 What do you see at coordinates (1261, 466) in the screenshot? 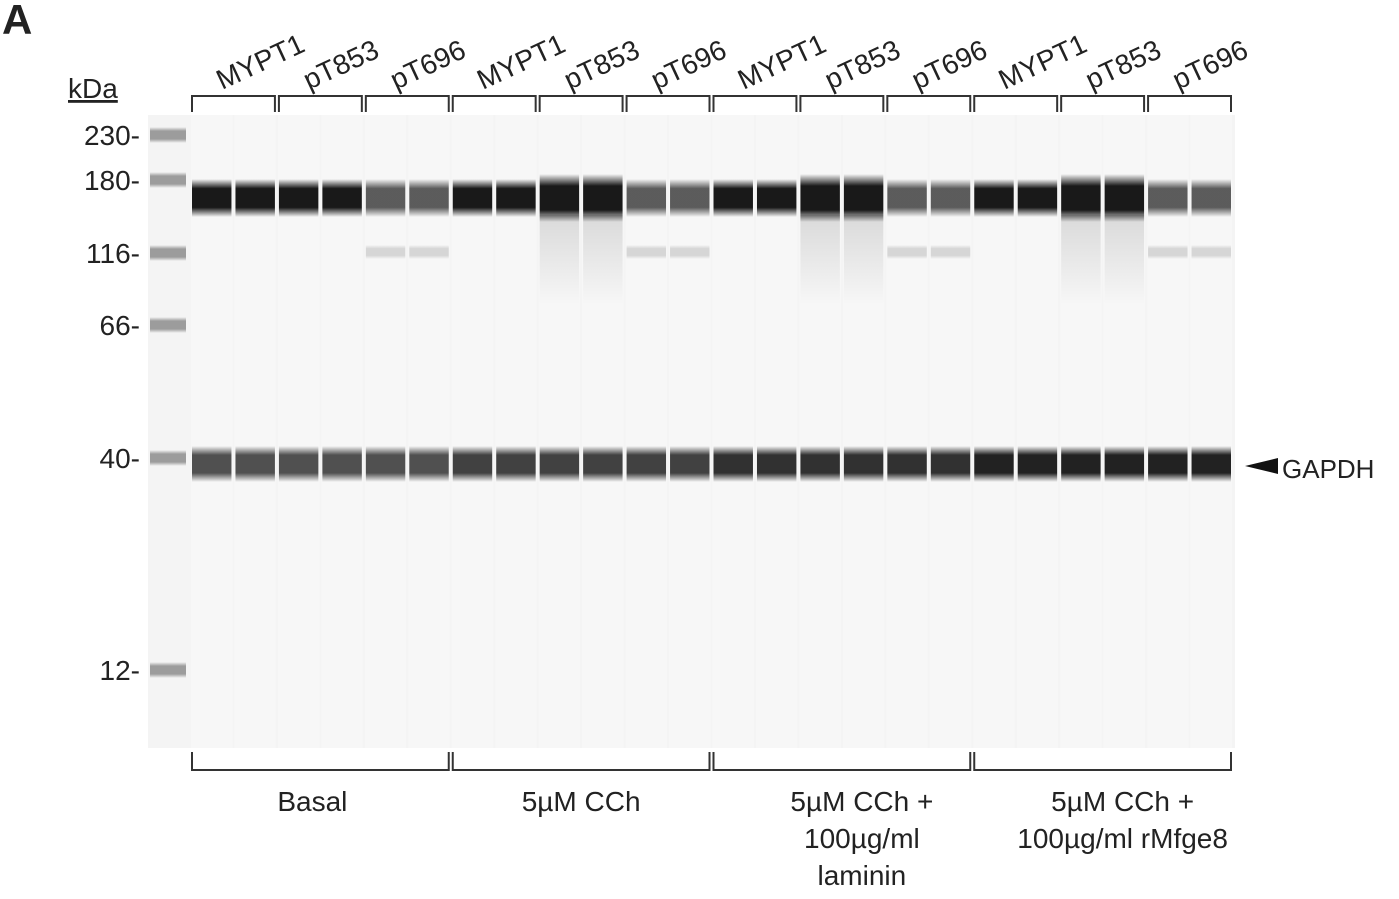
I see `gapdh-arrow` at bounding box center [1261, 466].